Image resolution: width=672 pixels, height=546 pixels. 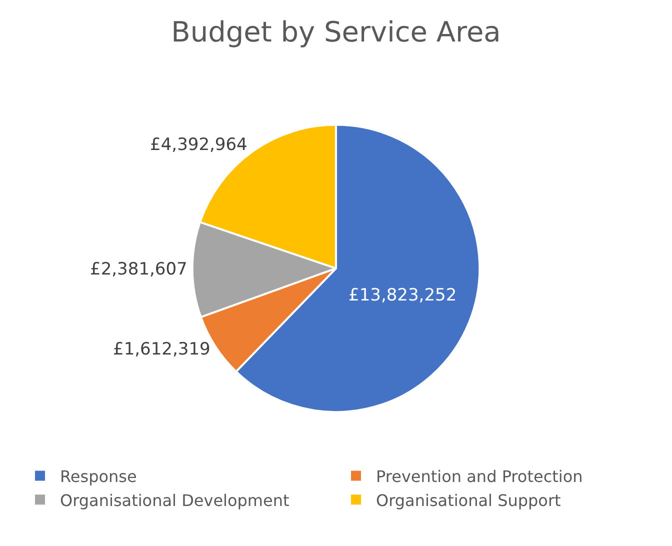 I want to click on legend-label: Organisational Support, so click(x=468, y=500).